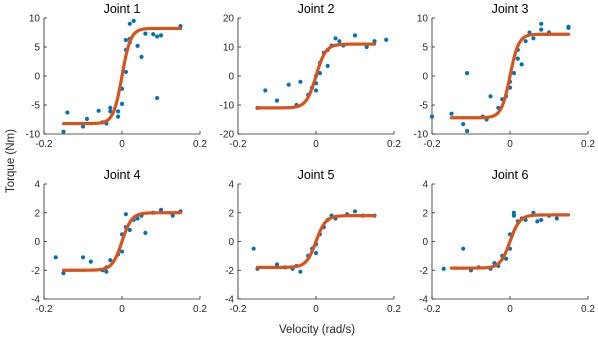  What do you see at coordinates (588, 309) in the screenshot?
I see `joint-6-x-tick-label: 0.2` at bounding box center [588, 309].